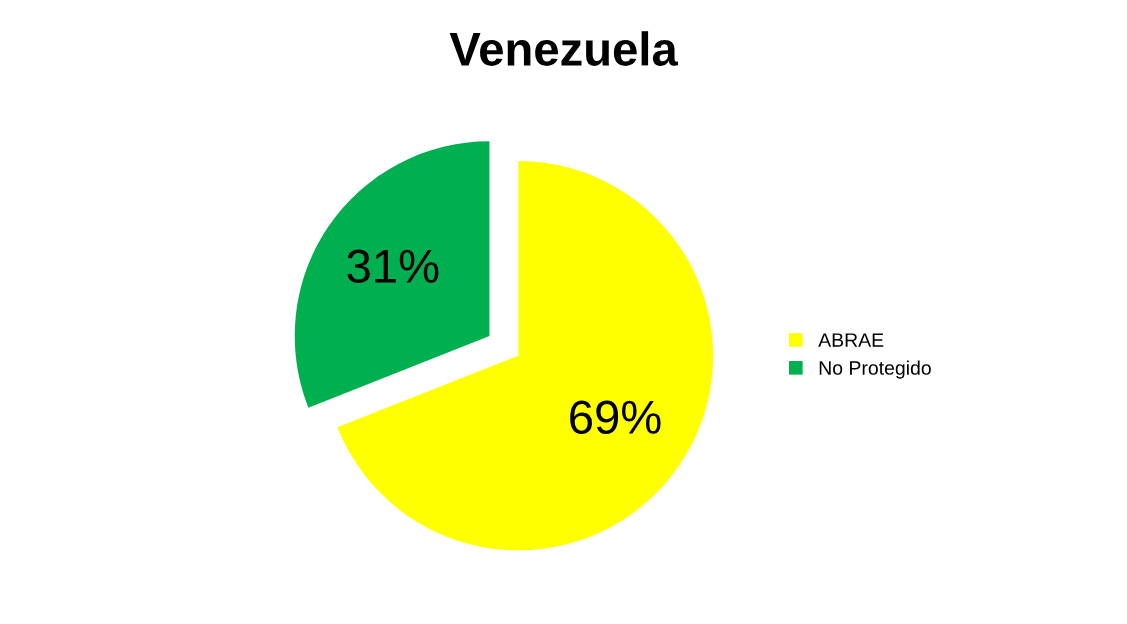 Image resolution: width=1127 pixels, height=624 pixels. I want to click on data-label: 69%, so click(615, 417).